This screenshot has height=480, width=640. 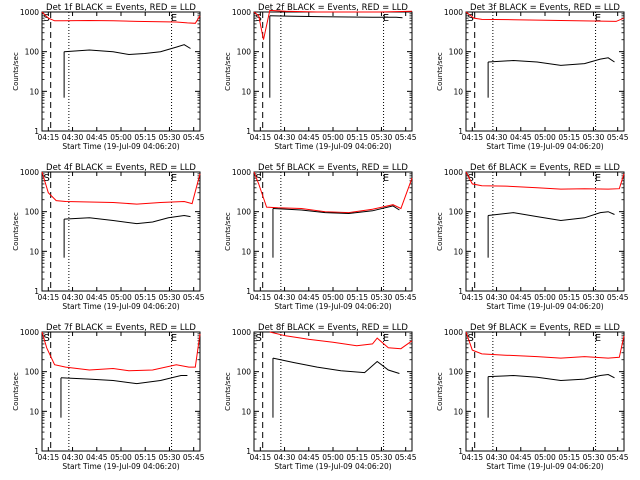 I want to click on panel-title: Det 4f BLACK = Events, RED = LLD, so click(x=121, y=168).